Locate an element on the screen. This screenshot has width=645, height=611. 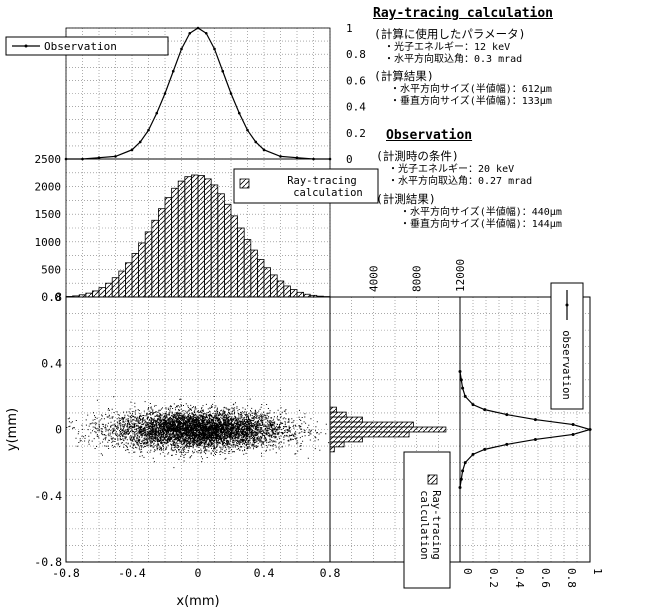
ray-param-angle: ・水平方向取込角：0.3 mrad is located at coordinates (453, 59).